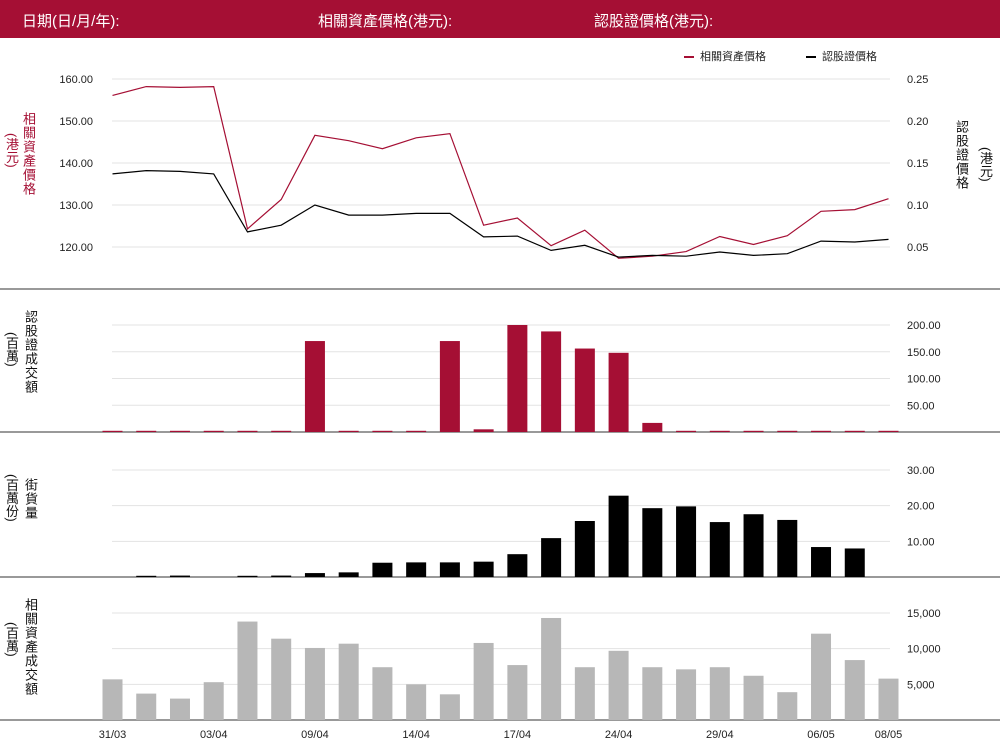  I want to click on y-tick-label-right: 0.10, so click(917, 206).